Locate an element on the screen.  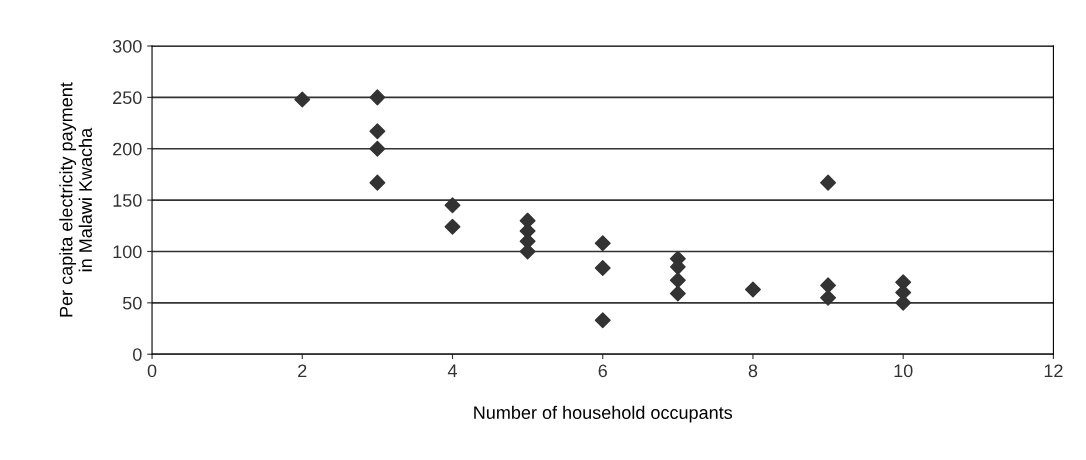
x-tick-label: 8 is located at coordinates (753, 371).